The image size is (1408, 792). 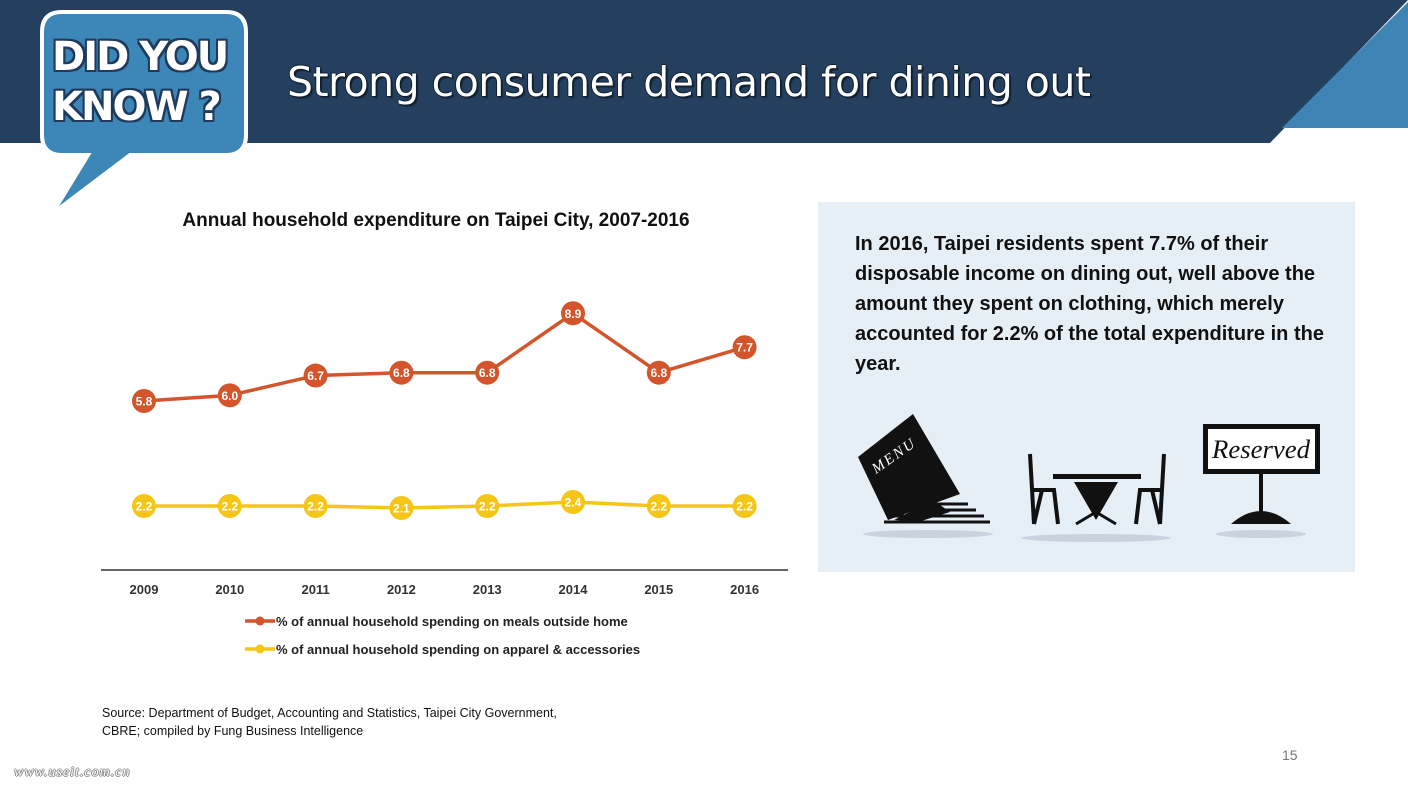 What do you see at coordinates (658, 589) in the screenshot?
I see `x-tick-label: 2015` at bounding box center [658, 589].